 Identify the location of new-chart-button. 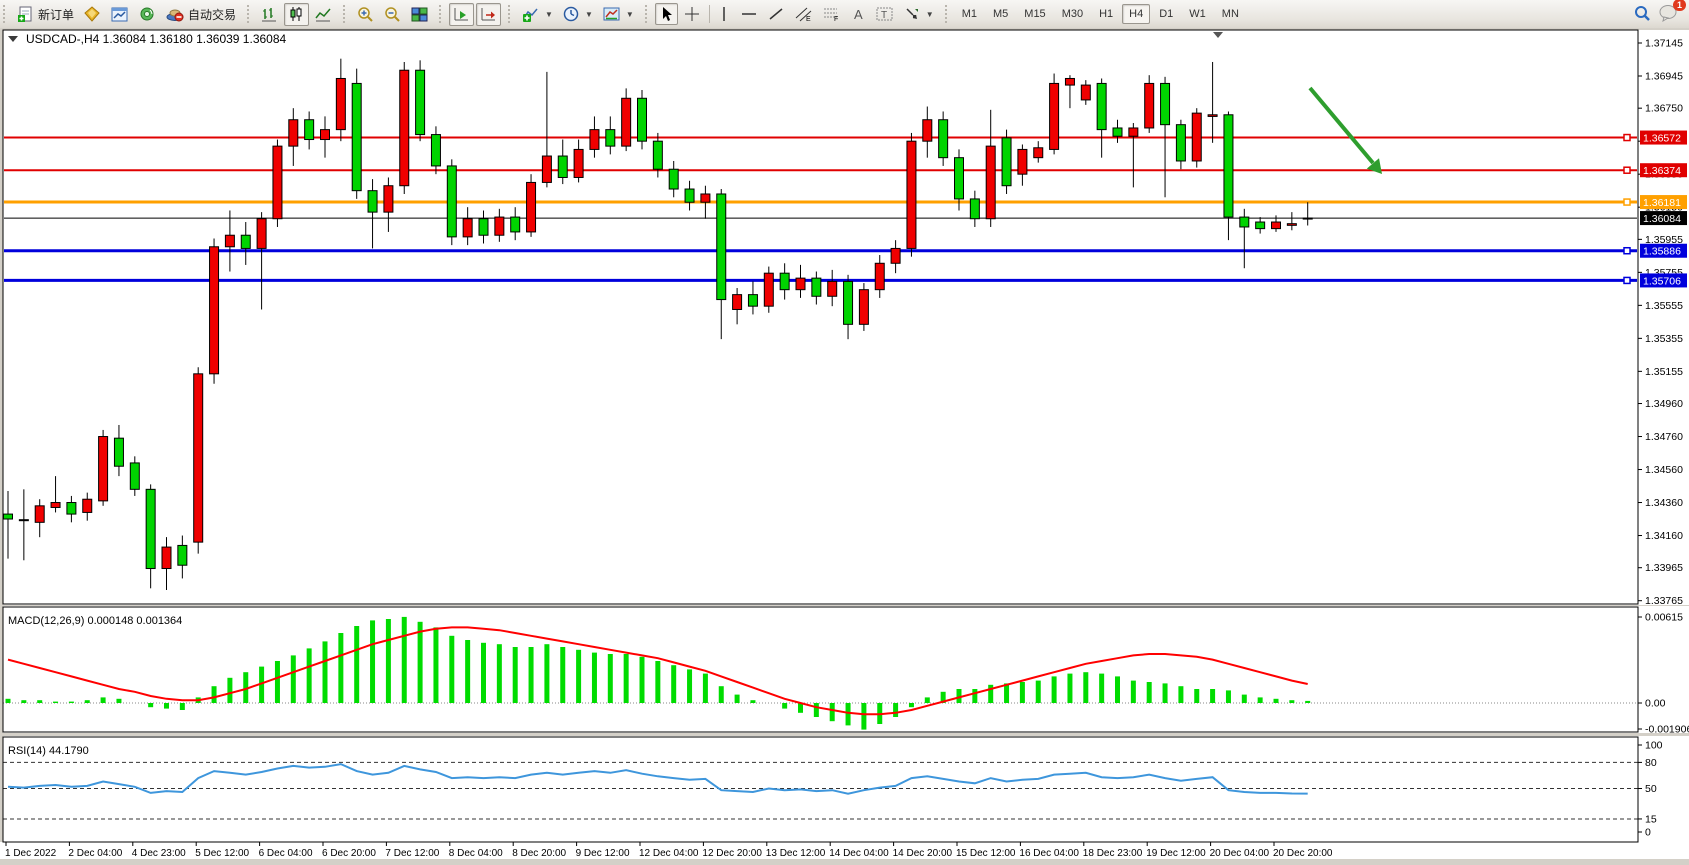
(120, 14).